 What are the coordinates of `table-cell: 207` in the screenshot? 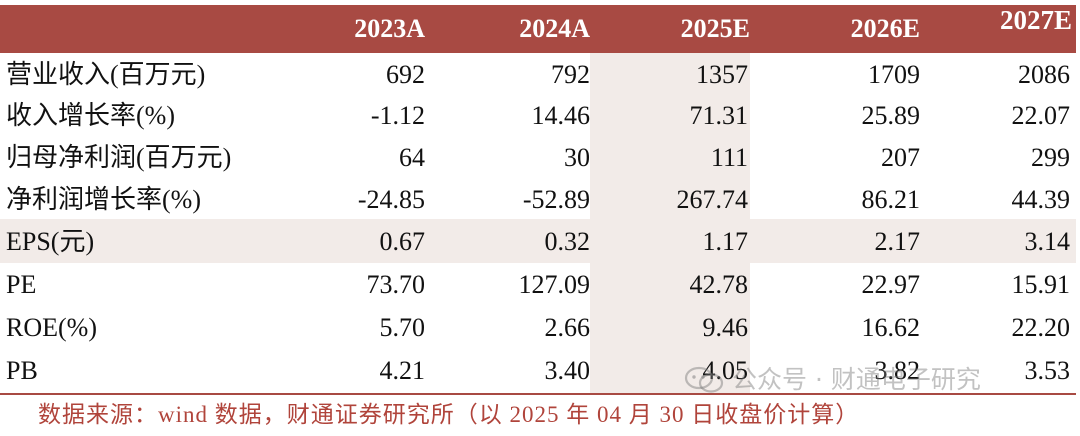 It's located at (900, 157).